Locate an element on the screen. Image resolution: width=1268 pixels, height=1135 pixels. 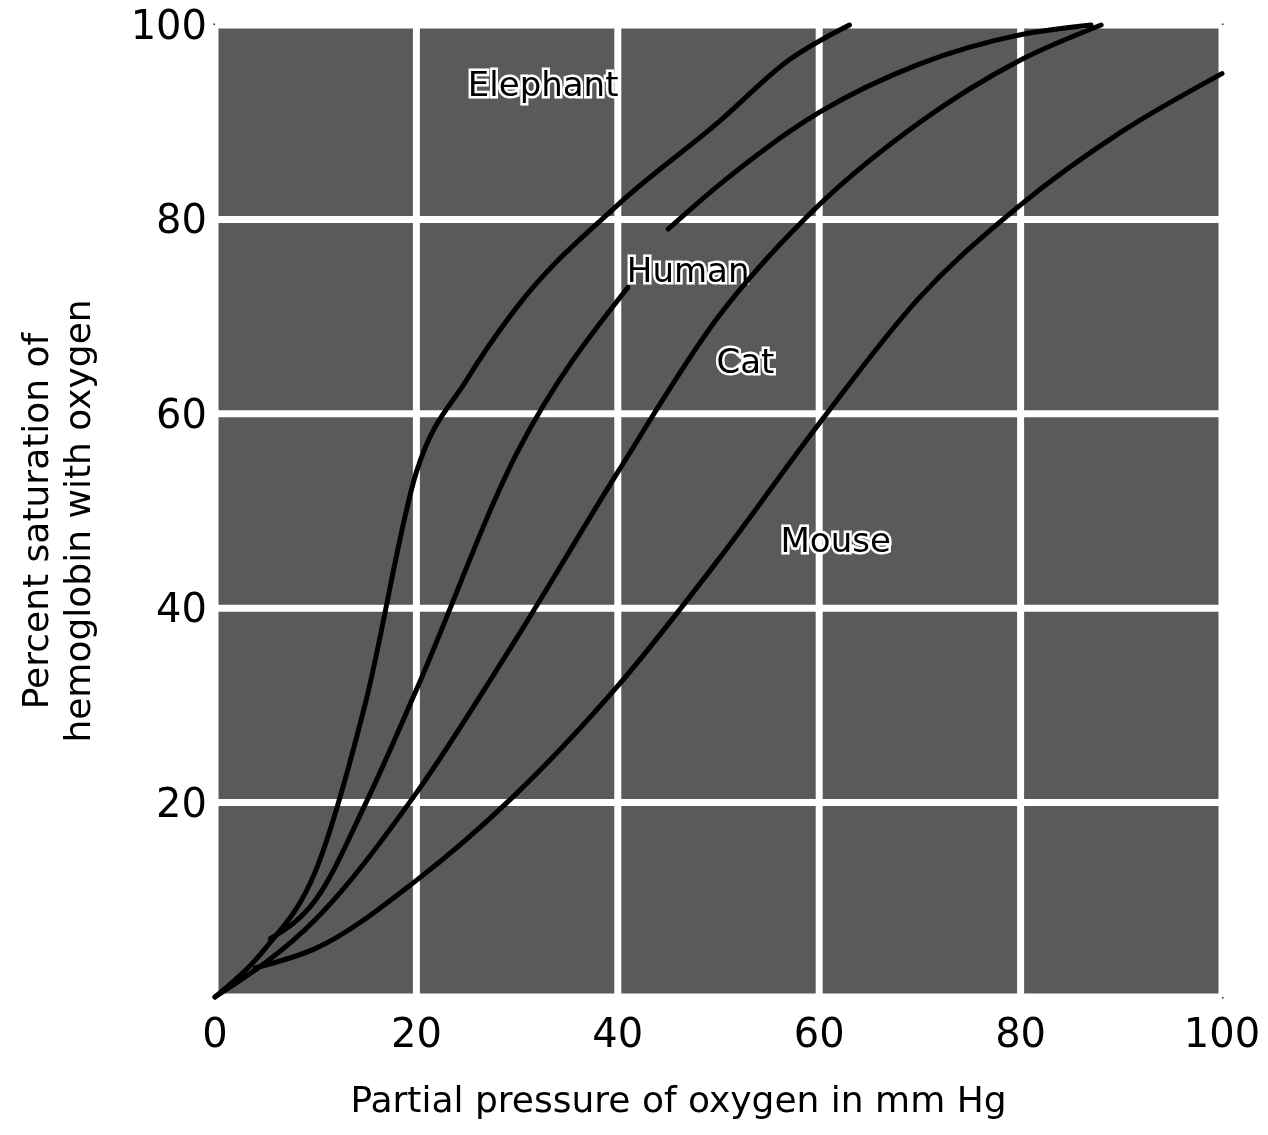
y-tick-label: 20 is located at coordinates (181, 802).